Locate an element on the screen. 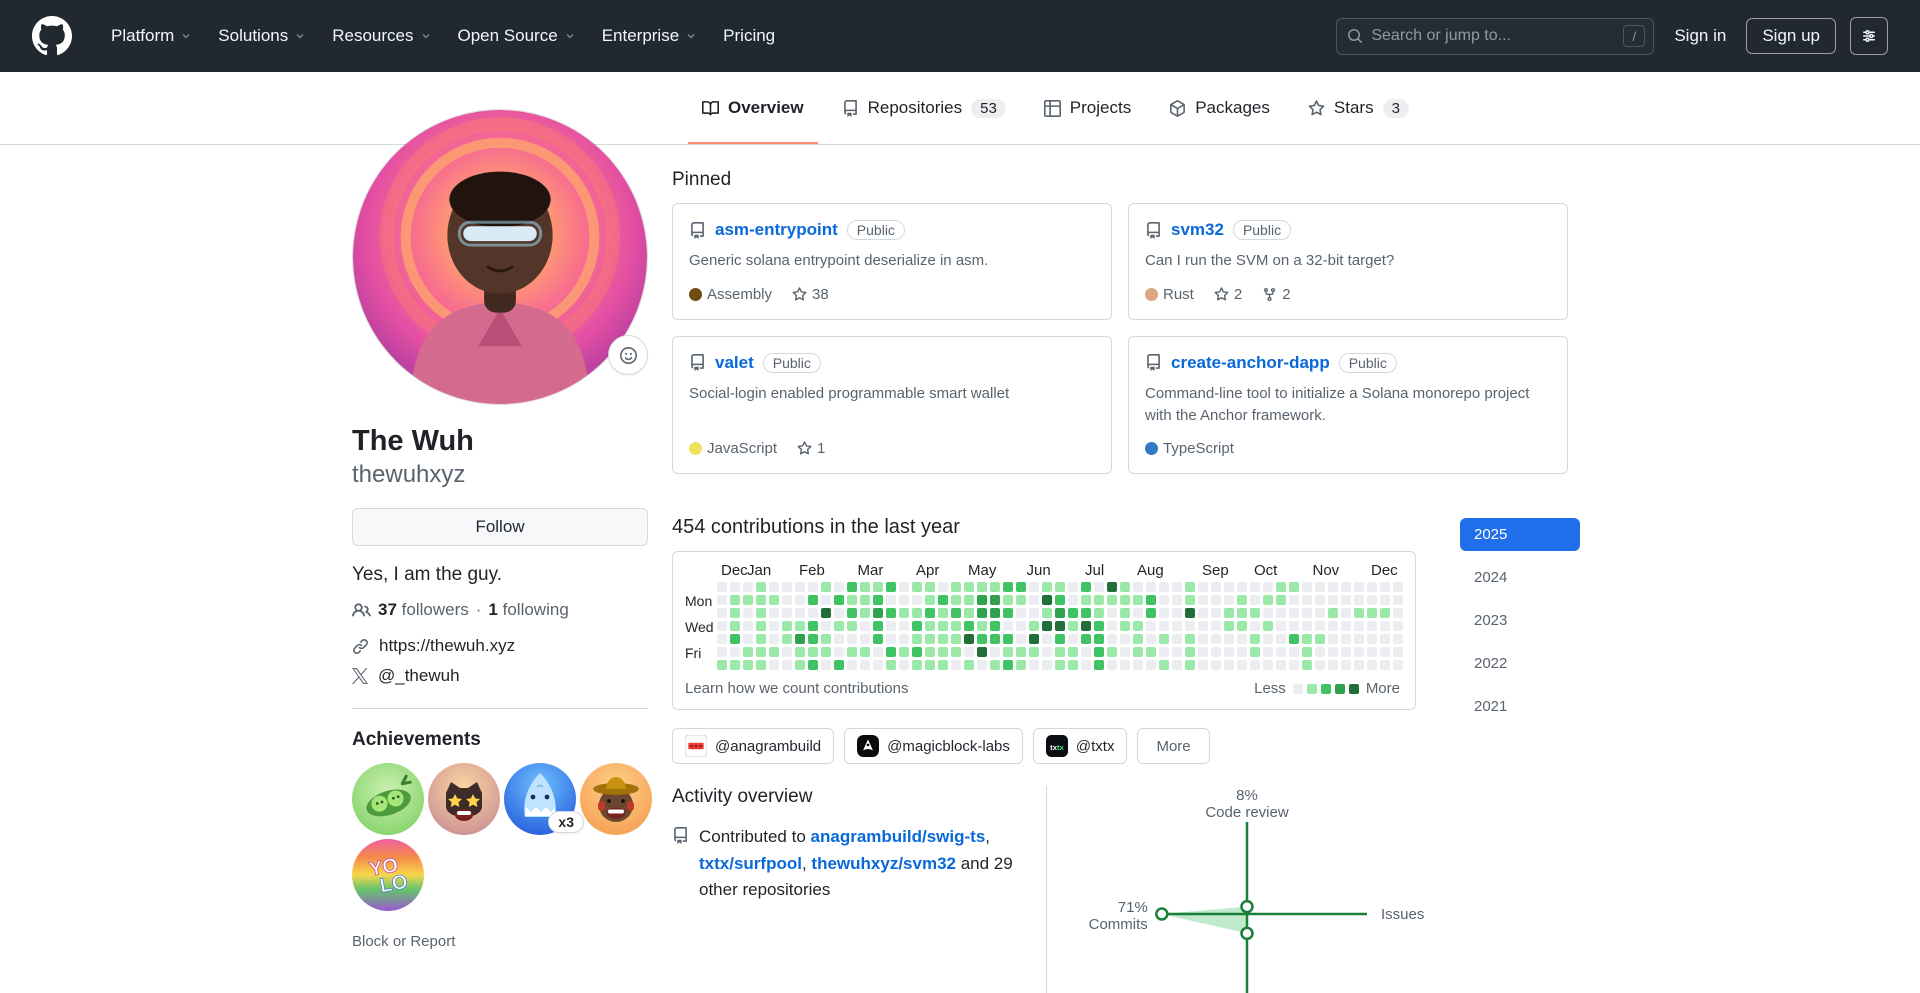  nav-enterprise: Enterprise is located at coordinates (649, 36).